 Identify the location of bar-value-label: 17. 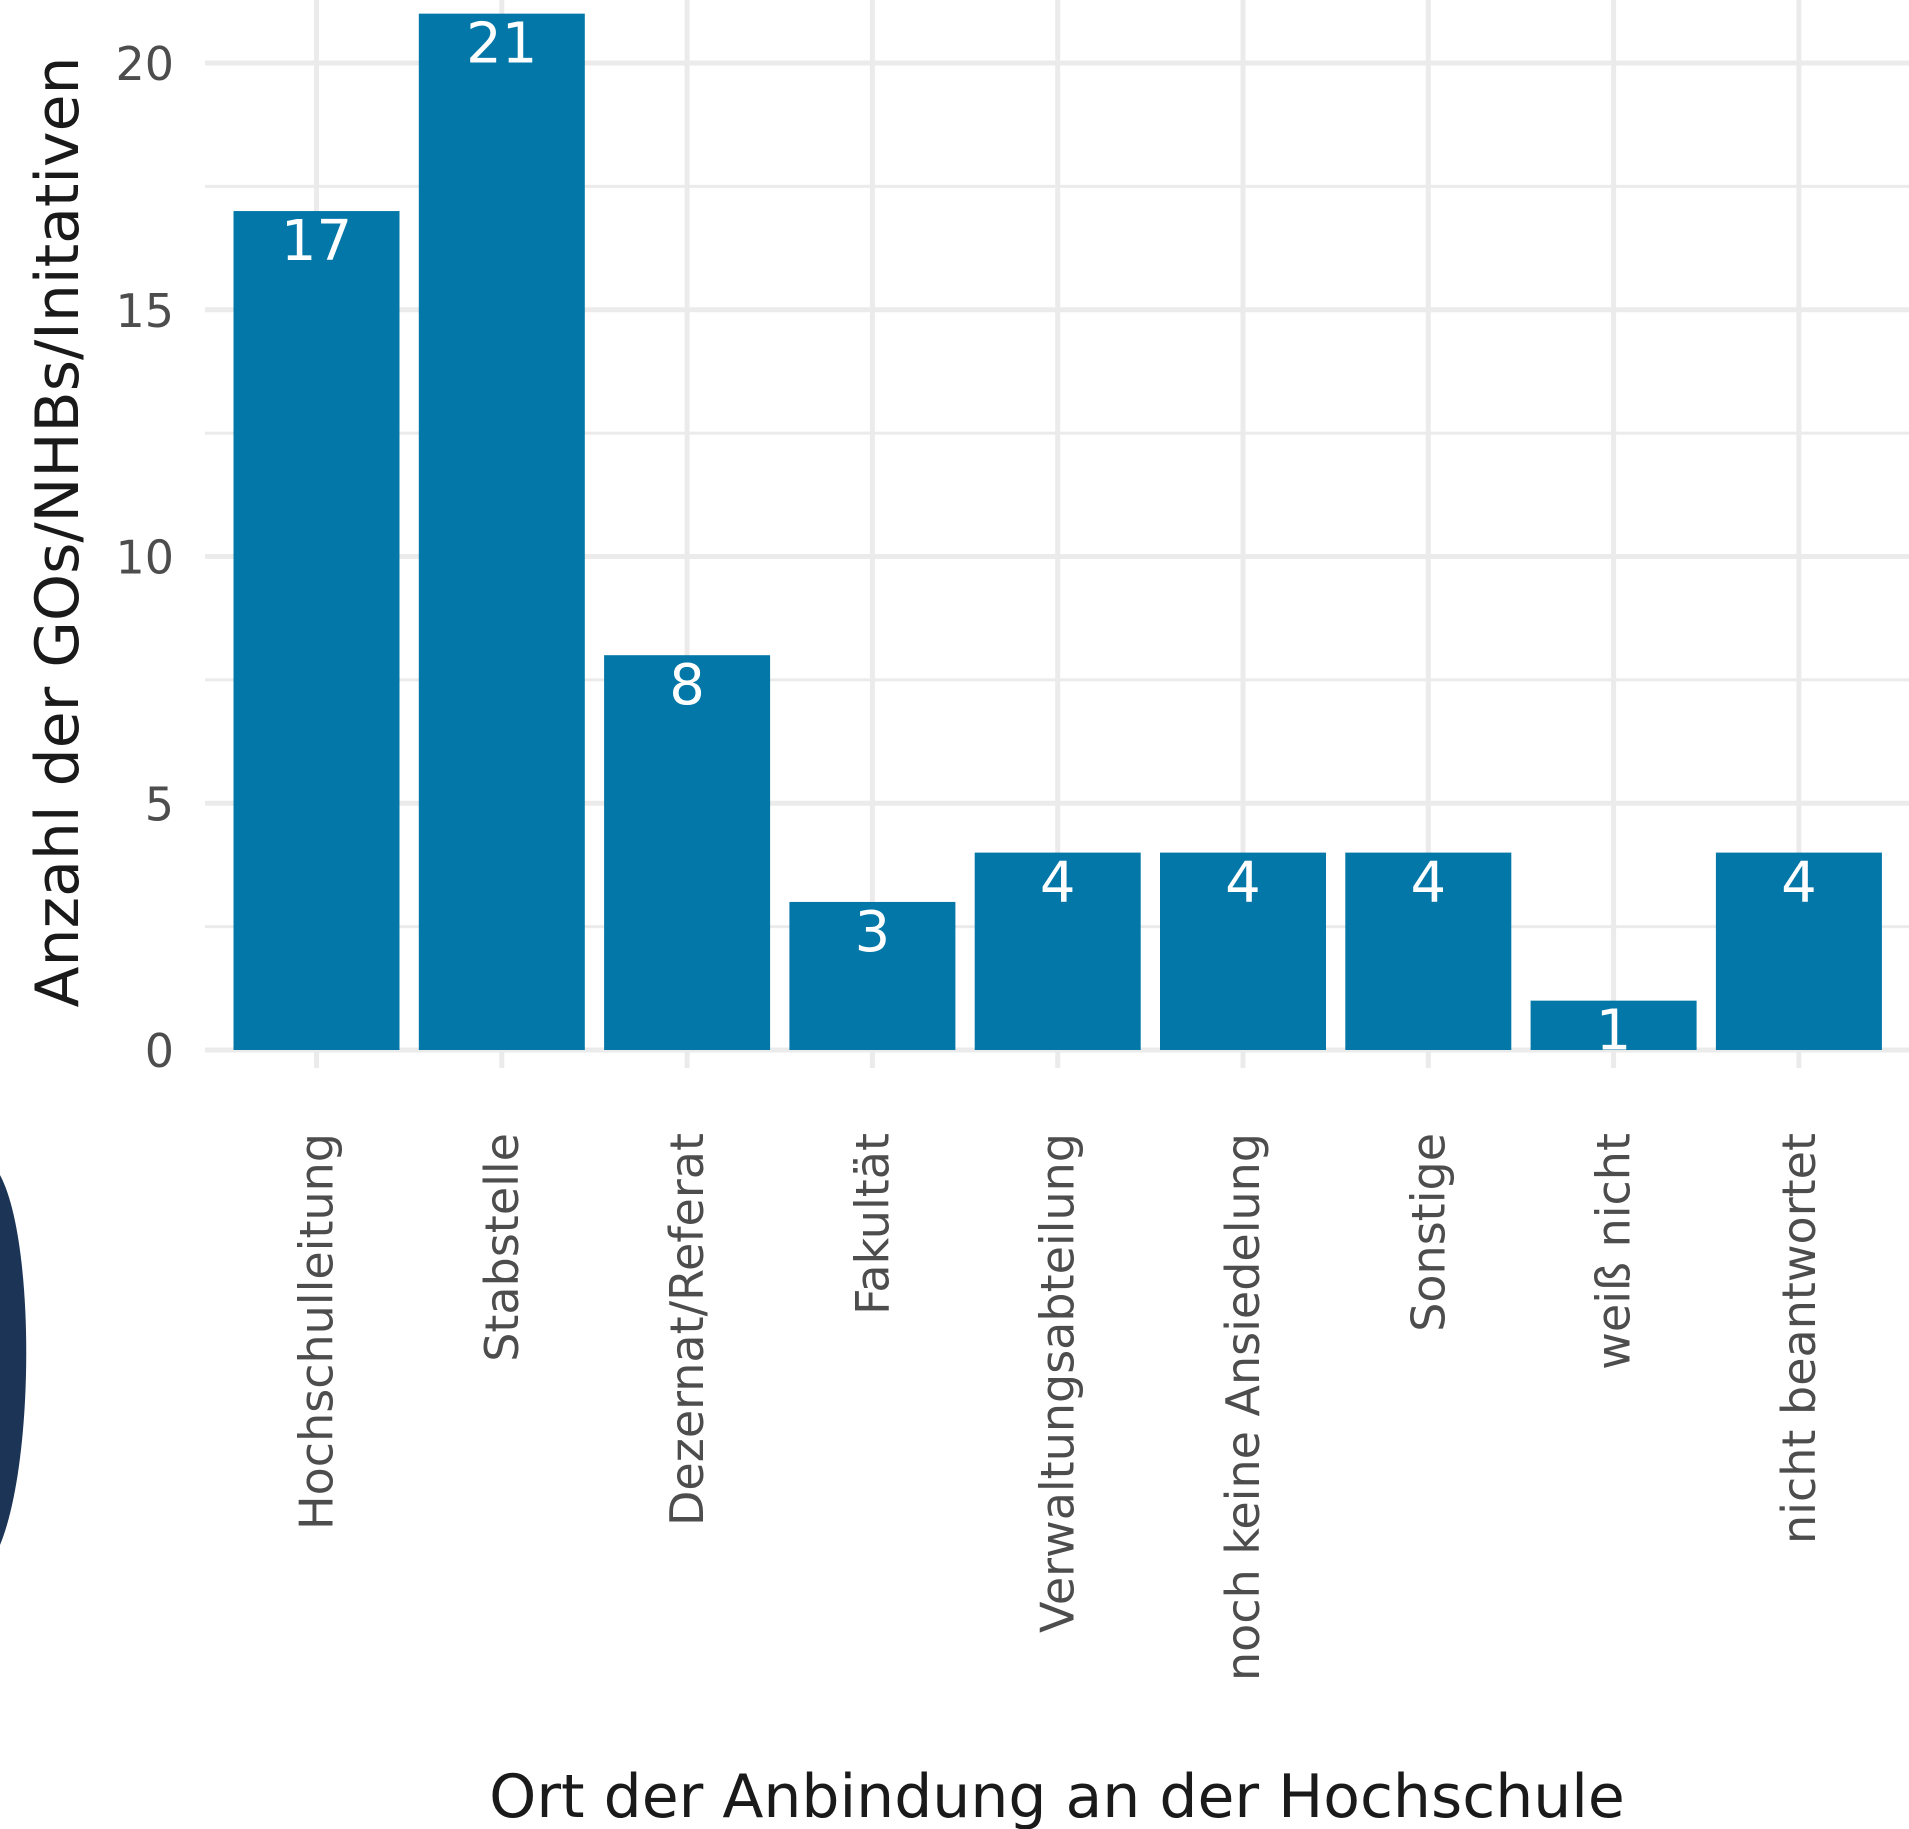
(316, 241).